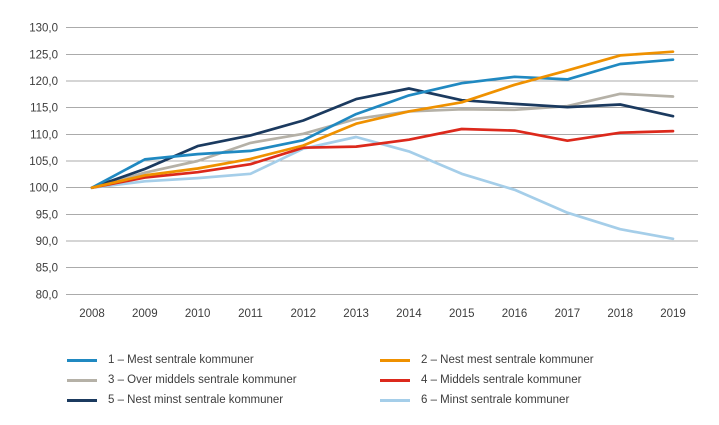  Describe the element at coordinates (44, 135) in the screenshot. I see `y-tick-label: 110,0` at that location.